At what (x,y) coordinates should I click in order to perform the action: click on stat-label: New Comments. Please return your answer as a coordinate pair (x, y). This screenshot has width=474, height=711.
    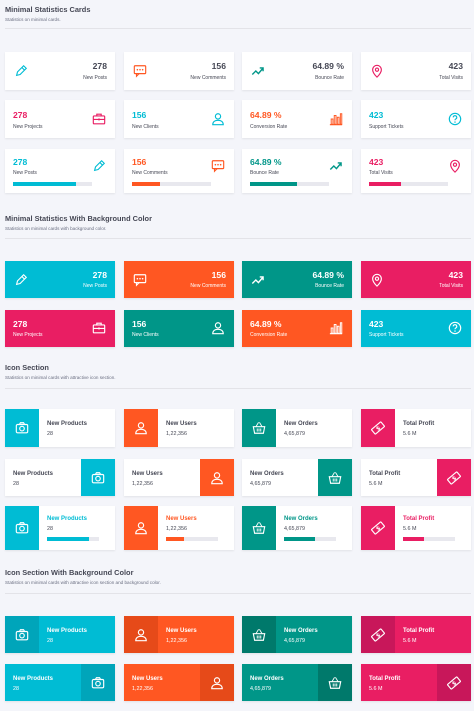
    Looking at the image, I should click on (150, 173).